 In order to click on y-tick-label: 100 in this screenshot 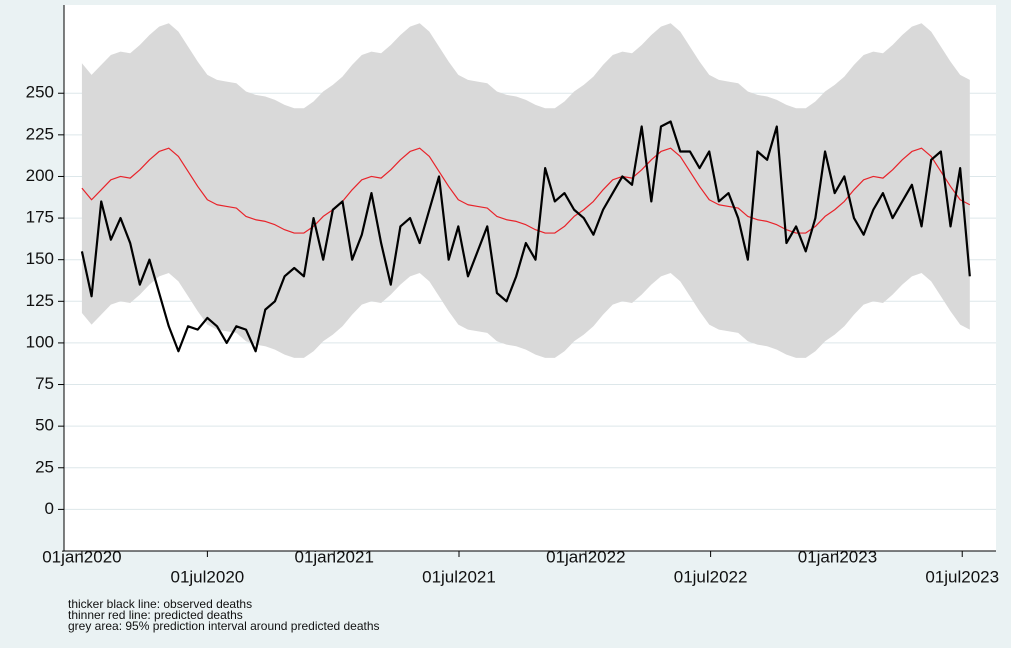, I will do `click(40, 341)`.